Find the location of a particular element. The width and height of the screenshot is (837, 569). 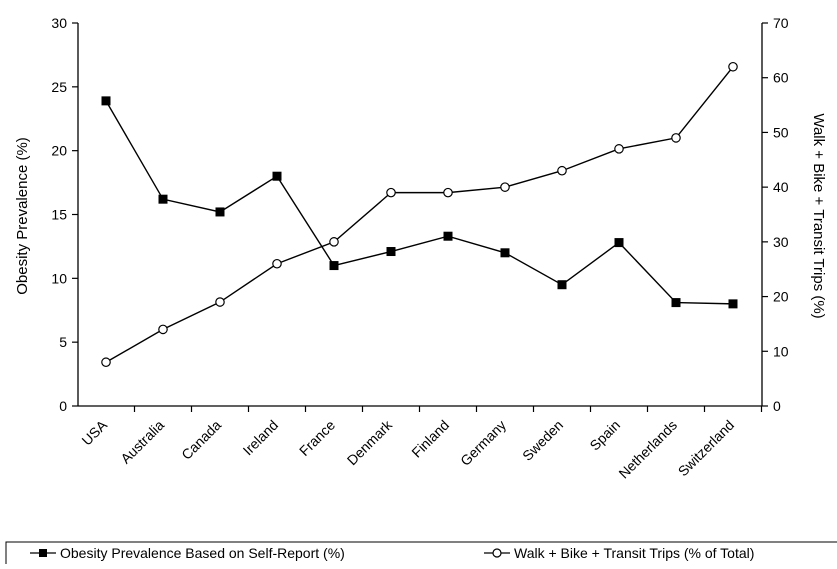

x-tick-label: USA is located at coordinates (94, 432).